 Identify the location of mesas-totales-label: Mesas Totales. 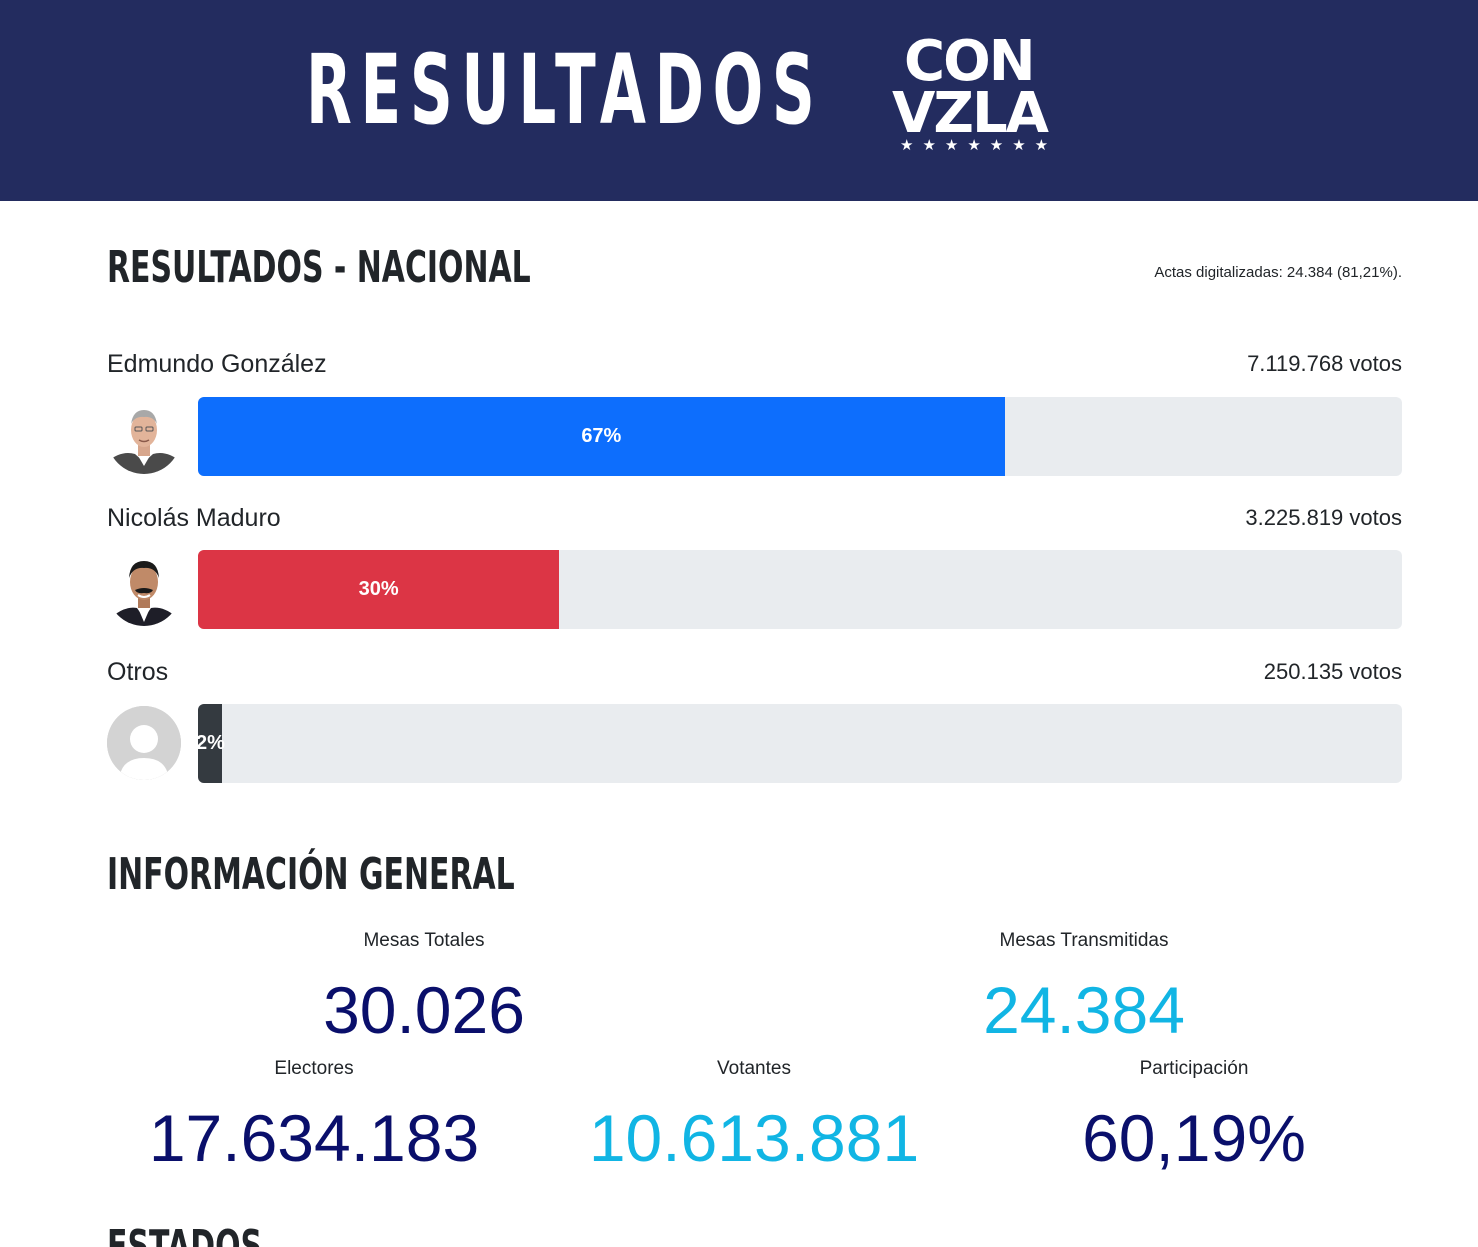
(424, 940).